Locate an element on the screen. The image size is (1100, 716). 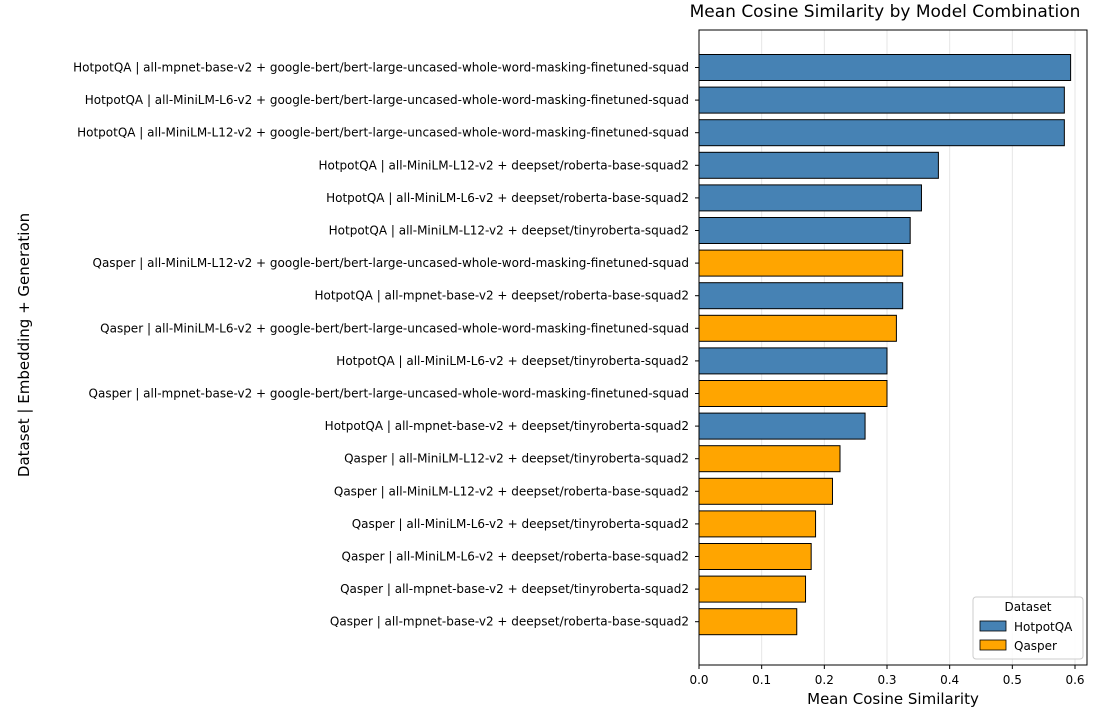
x-tick-label: 0.5 is located at coordinates (1012, 680).